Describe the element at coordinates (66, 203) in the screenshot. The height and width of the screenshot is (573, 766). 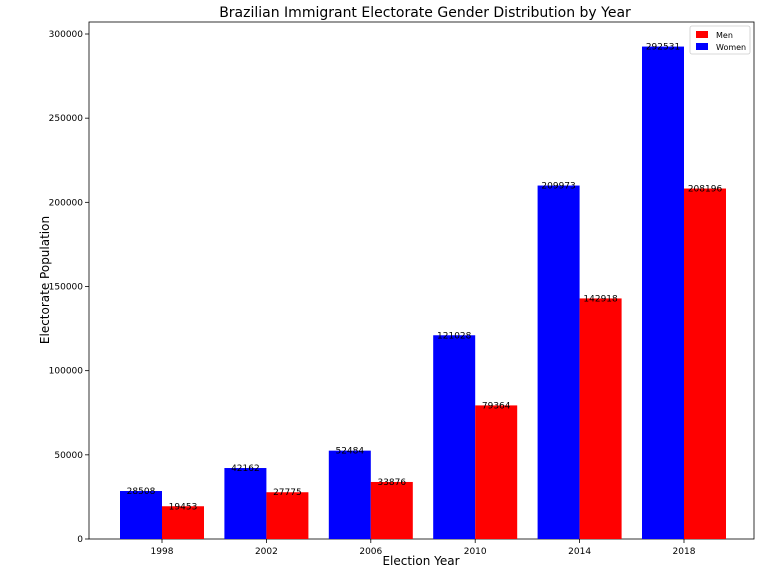
I see `y-tick-label: 200000` at that location.